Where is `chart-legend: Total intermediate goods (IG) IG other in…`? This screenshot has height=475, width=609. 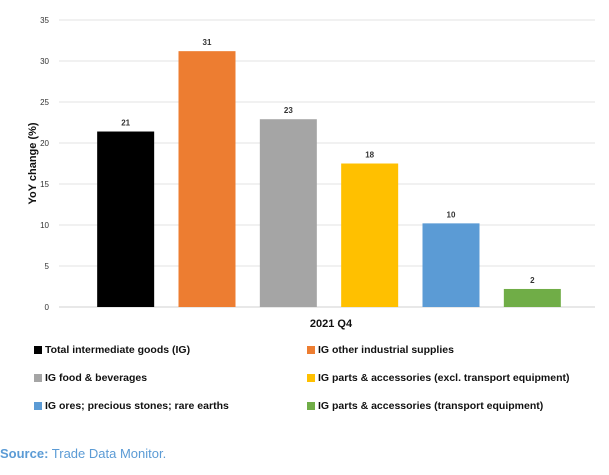 chart-legend: Total intermediate goods (IG) IG other in… is located at coordinates (319, 378).